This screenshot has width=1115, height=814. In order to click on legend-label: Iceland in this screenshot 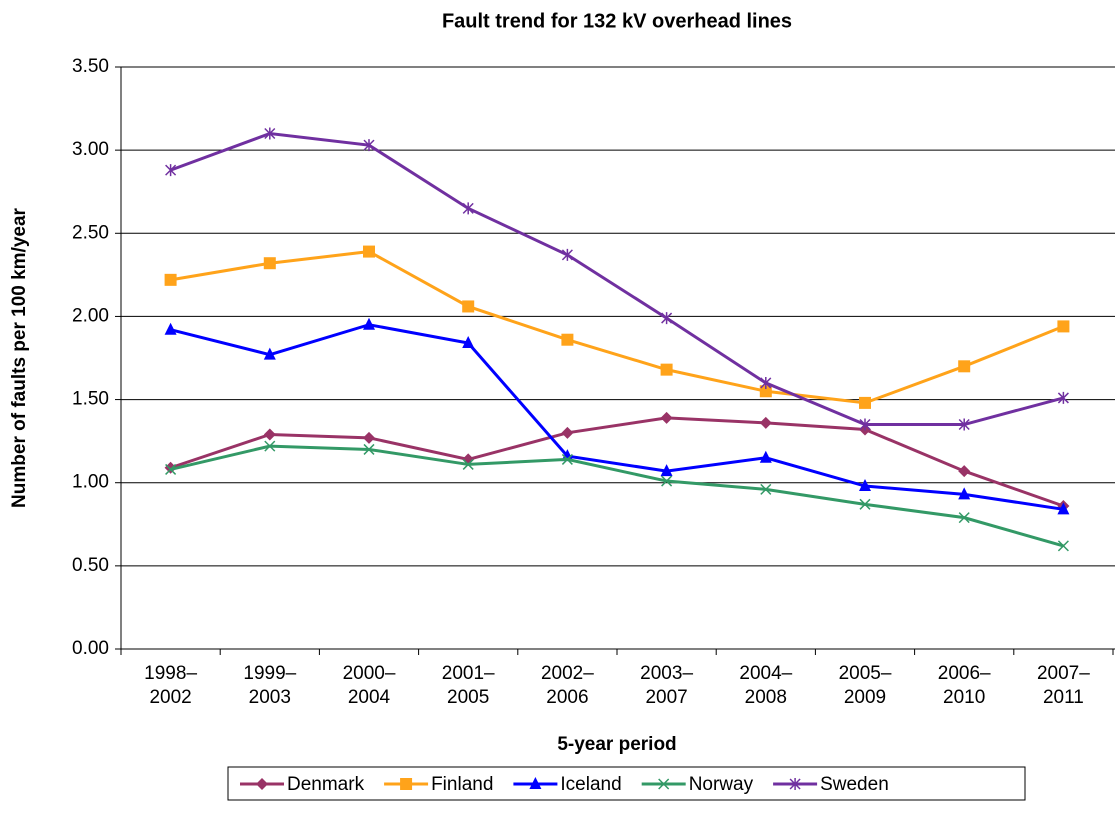, I will do `click(590, 784)`.